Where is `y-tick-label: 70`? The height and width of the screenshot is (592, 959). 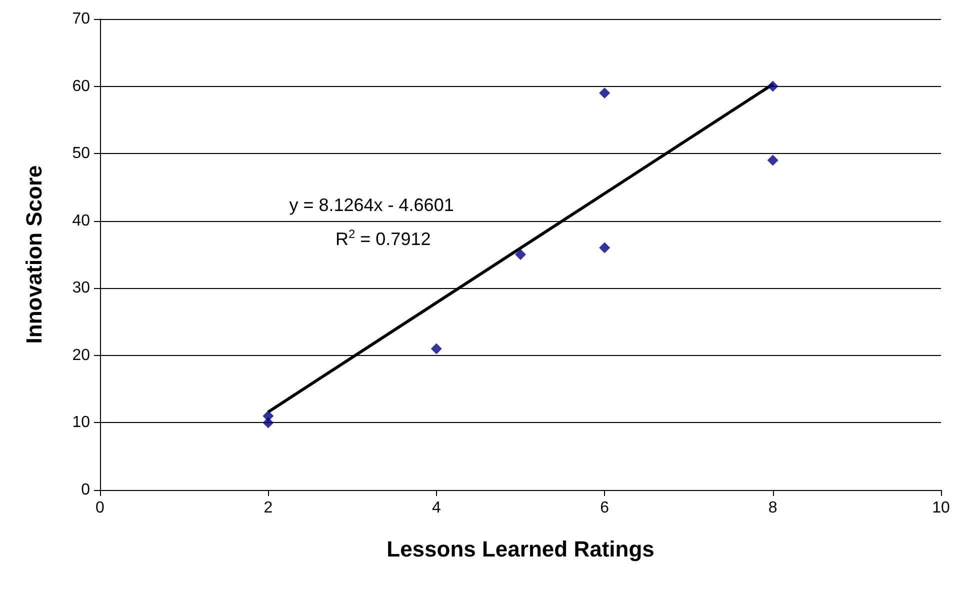
y-tick-label: 70 is located at coordinates (81, 19).